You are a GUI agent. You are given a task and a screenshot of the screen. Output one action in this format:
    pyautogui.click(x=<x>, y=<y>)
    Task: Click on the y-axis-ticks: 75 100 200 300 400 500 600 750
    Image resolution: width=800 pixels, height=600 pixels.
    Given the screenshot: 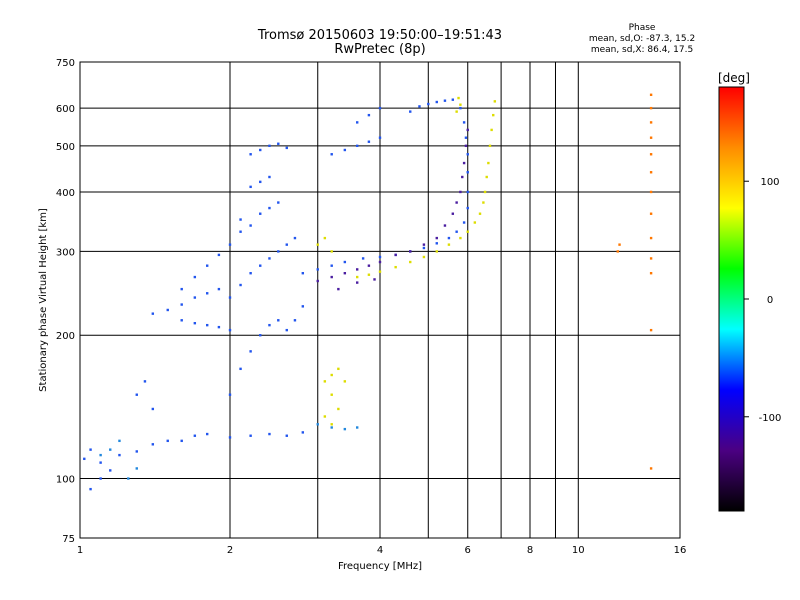 What is the action you would take?
    pyautogui.click(x=65, y=301)
    